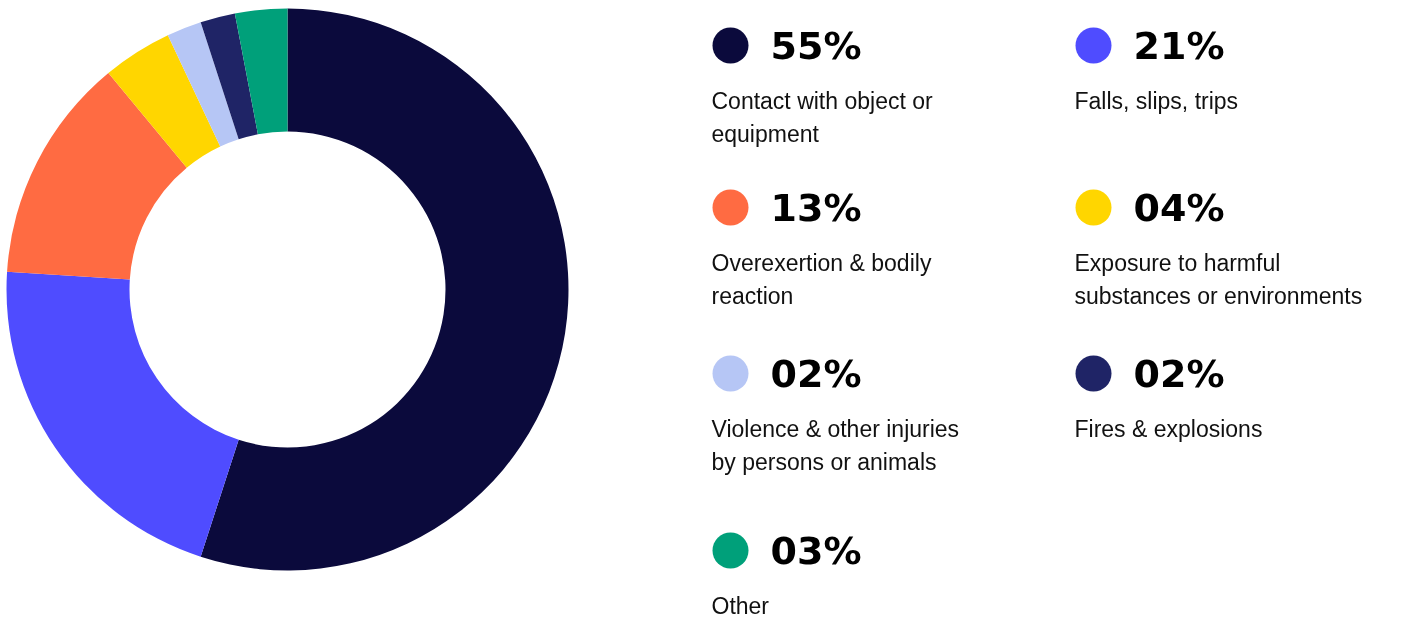  Describe the element at coordinates (816, 550) in the screenshot. I see `data-label: 03%` at that location.